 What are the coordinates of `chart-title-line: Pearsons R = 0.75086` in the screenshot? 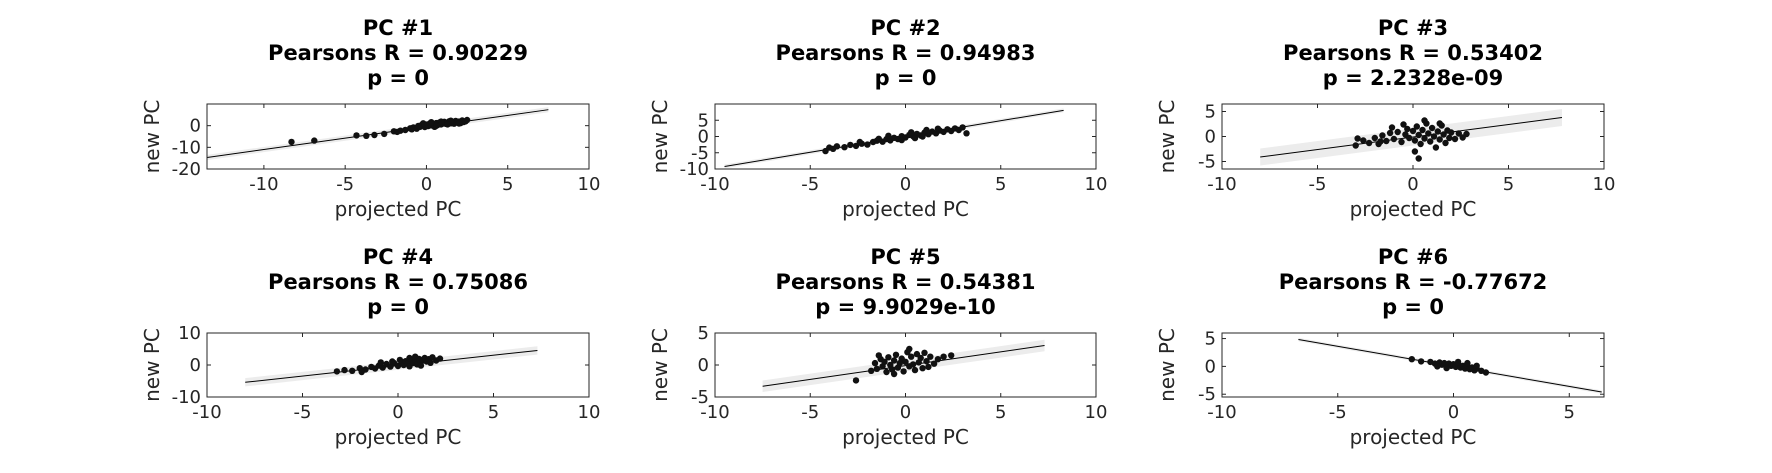 It's located at (398, 282).